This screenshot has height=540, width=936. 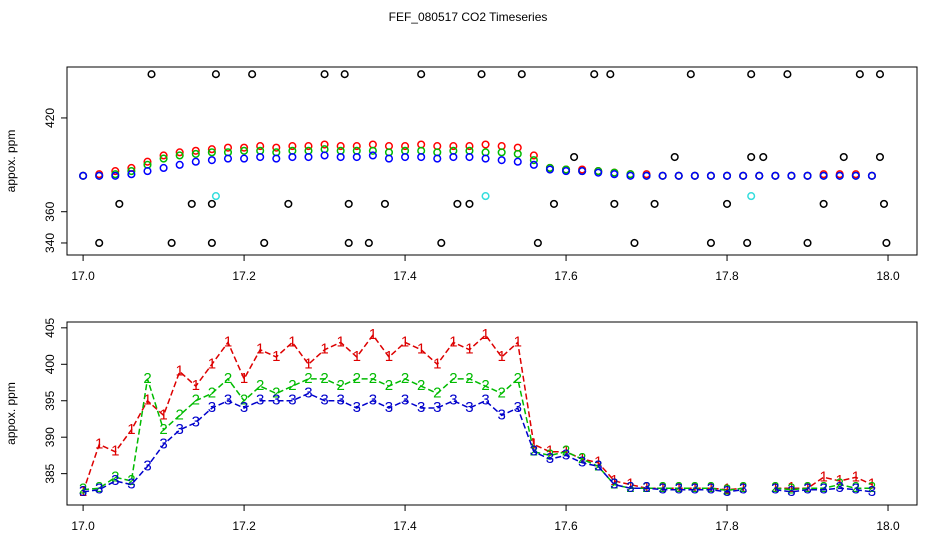 I want to click on x-tick-label: 17.6, so click(x=566, y=276).